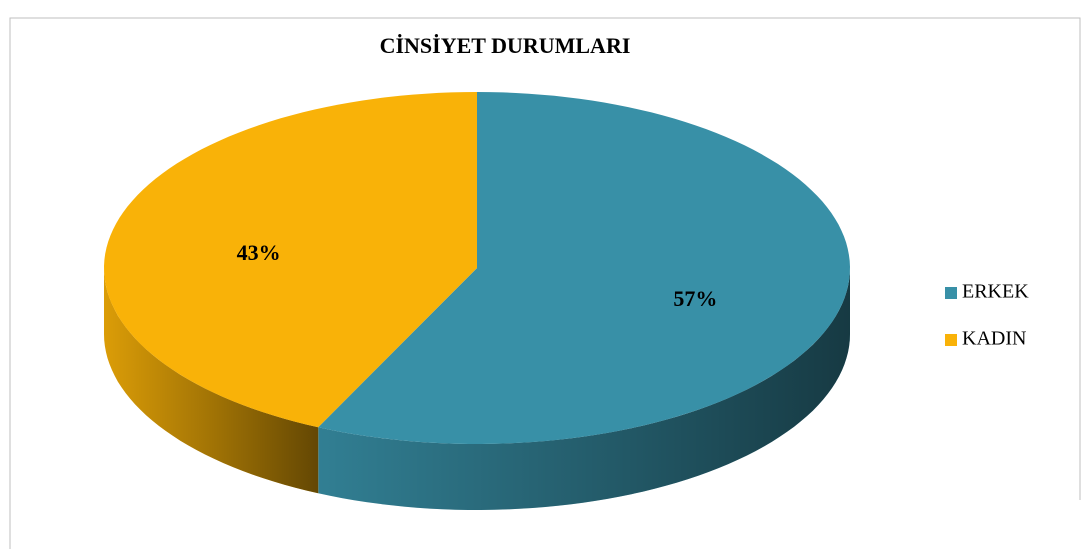  What do you see at coordinates (695, 298) in the screenshot?
I see `data-label: 57%` at bounding box center [695, 298].